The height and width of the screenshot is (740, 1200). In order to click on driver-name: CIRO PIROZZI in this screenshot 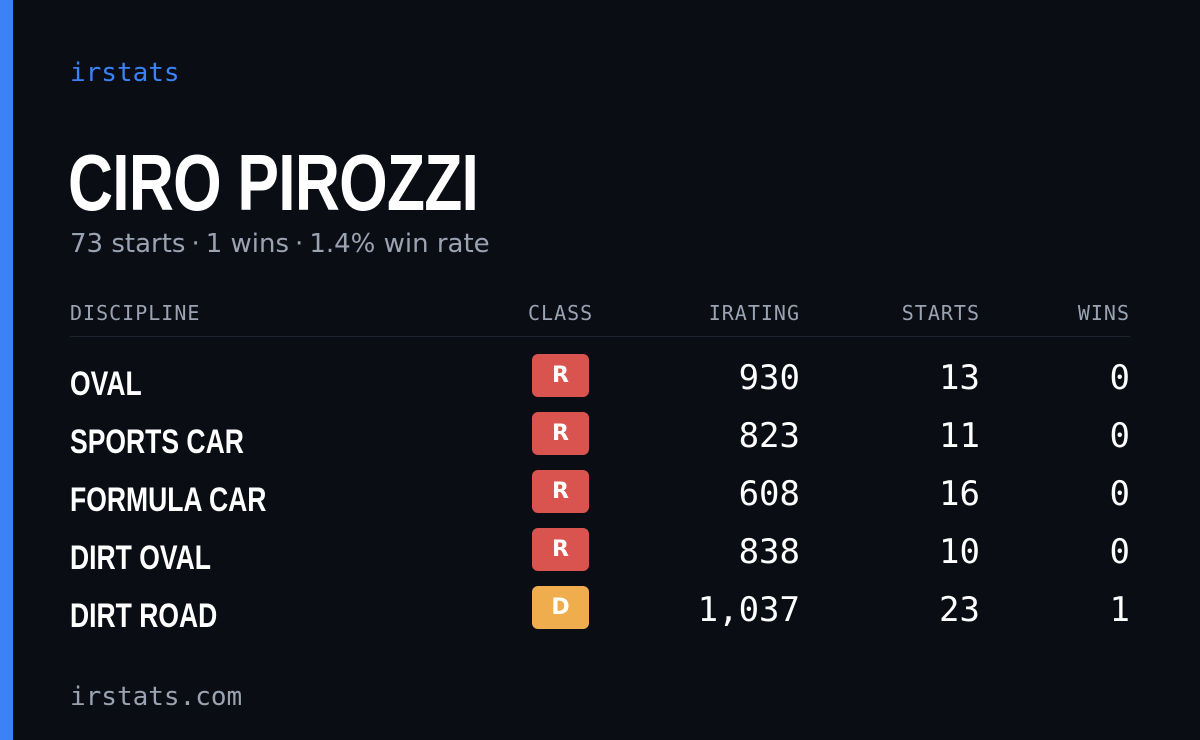, I will do `click(273, 182)`.